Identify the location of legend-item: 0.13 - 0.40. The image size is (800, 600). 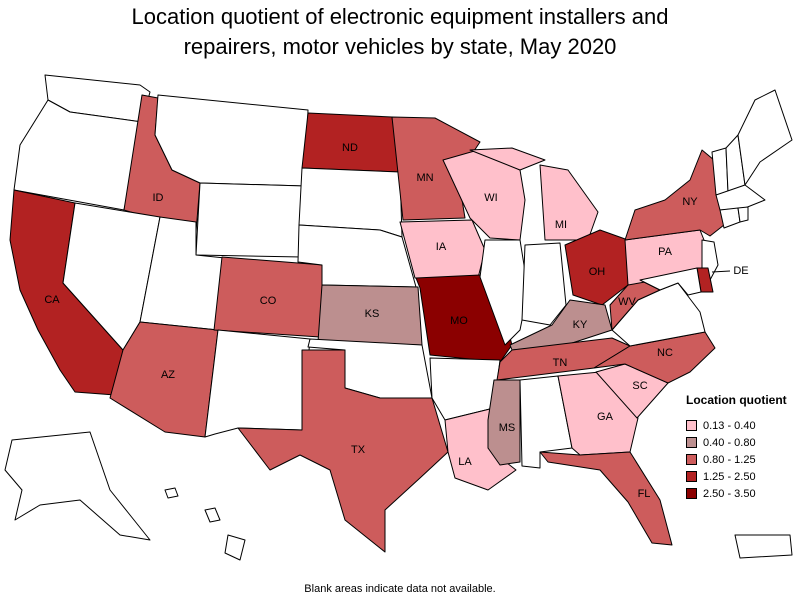
(742, 425).